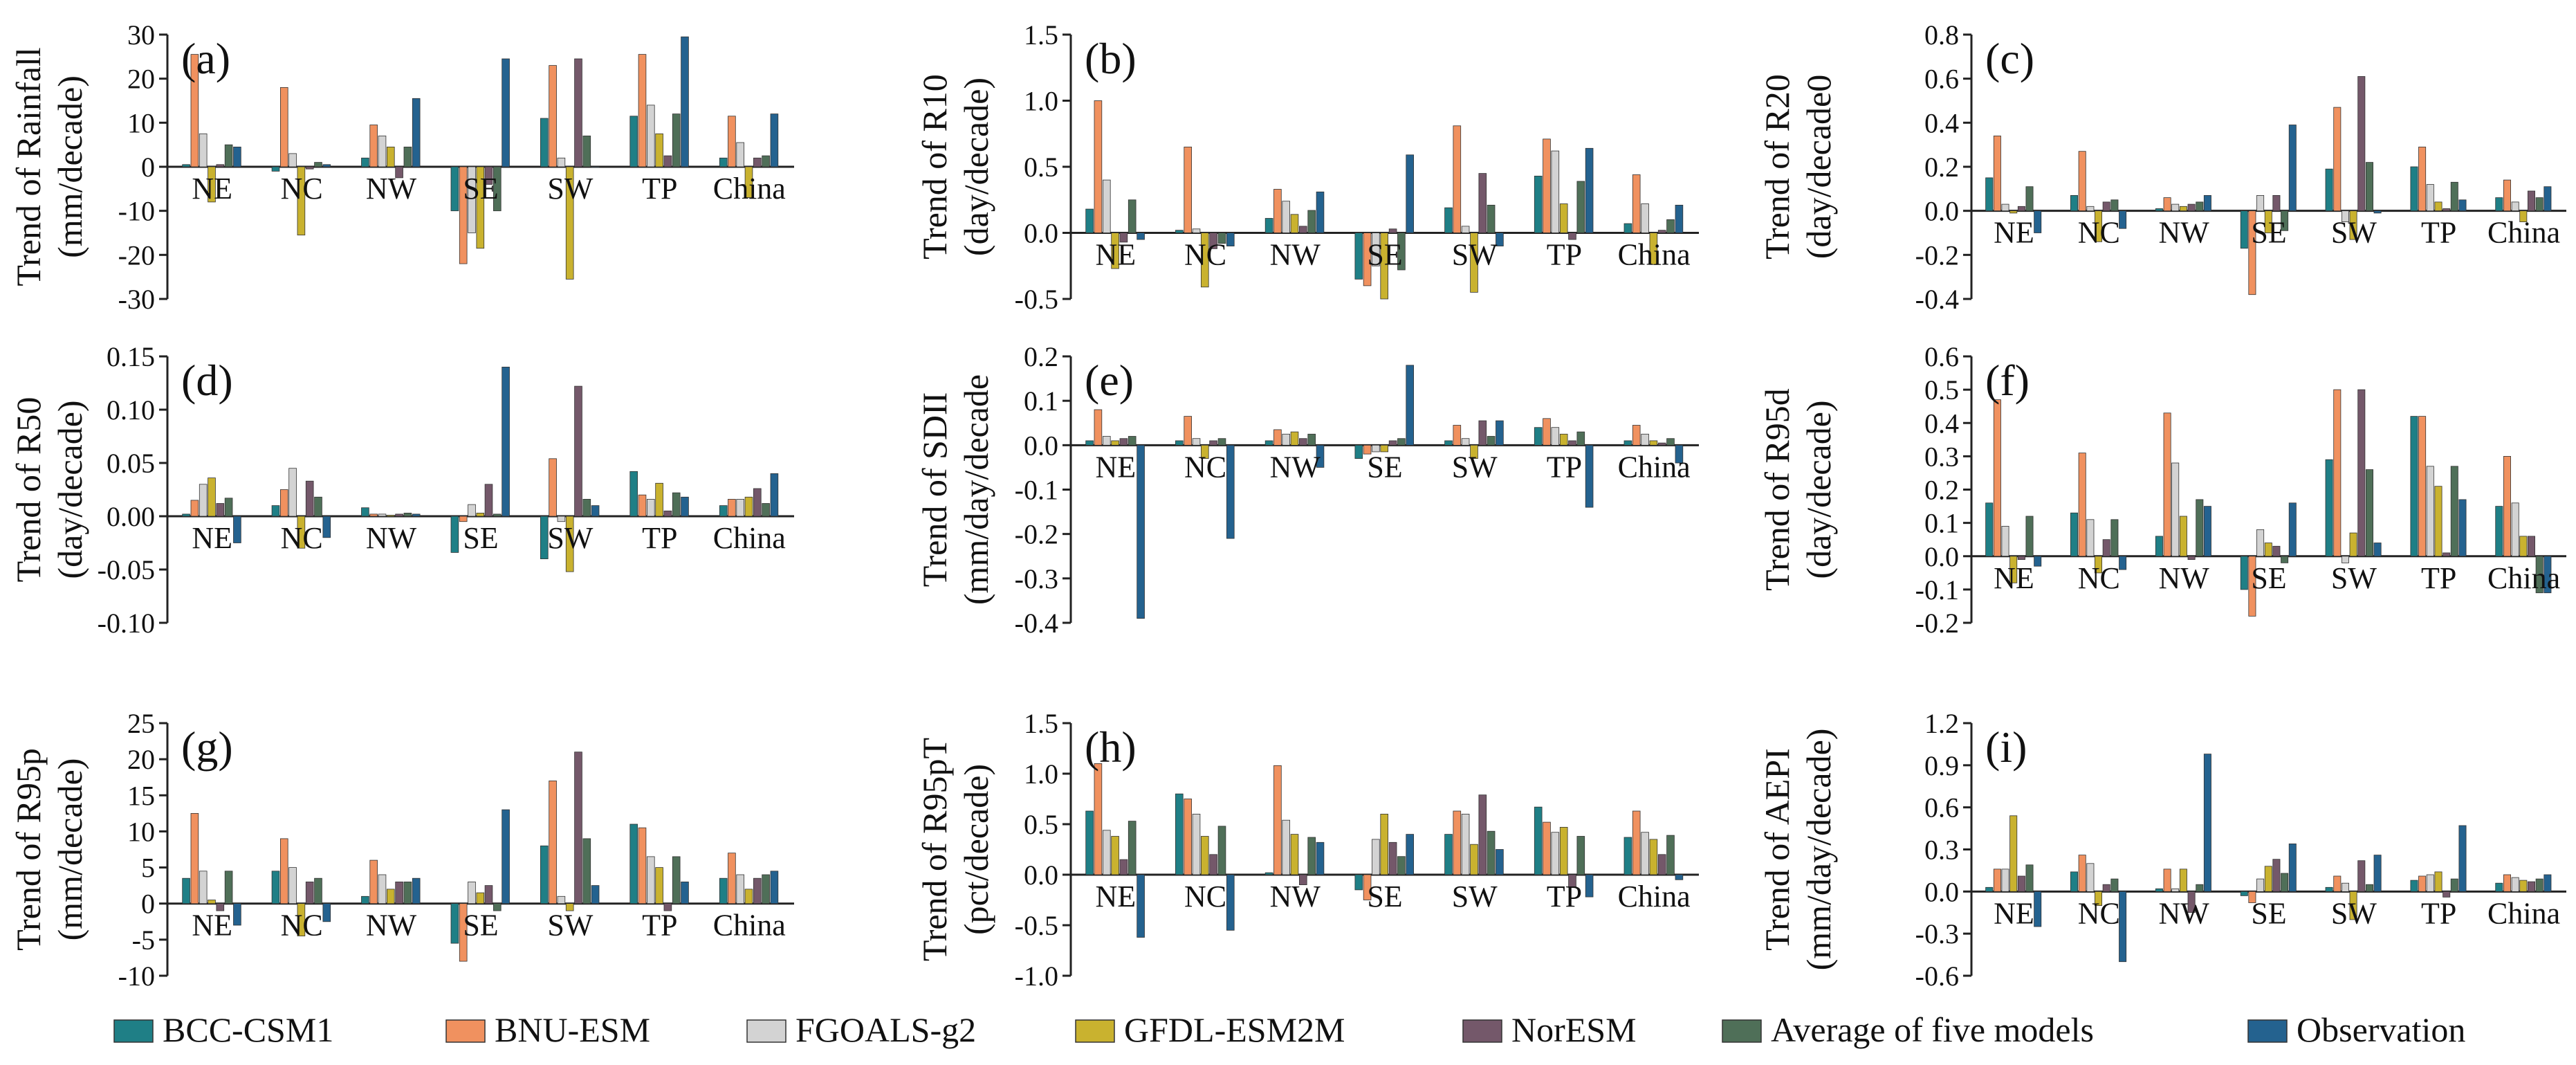 The image size is (2576, 1065). What do you see at coordinates (1475, 896) in the screenshot?
I see `category-label: SW` at bounding box center [1475, 896].